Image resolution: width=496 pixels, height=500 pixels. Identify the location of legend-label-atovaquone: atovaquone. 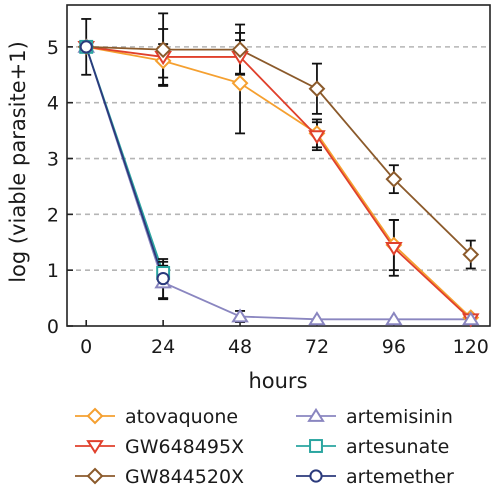
(181, 417).